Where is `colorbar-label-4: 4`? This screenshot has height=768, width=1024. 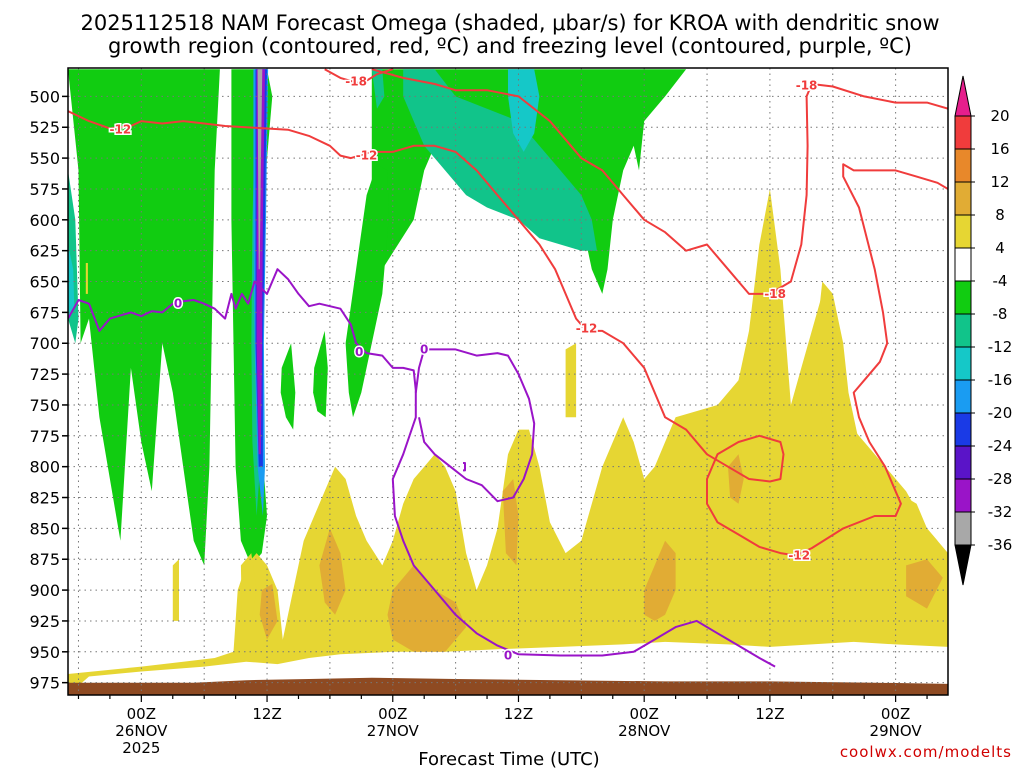 colorbar-label-4: 4 is located at coordinates (1000, 248).